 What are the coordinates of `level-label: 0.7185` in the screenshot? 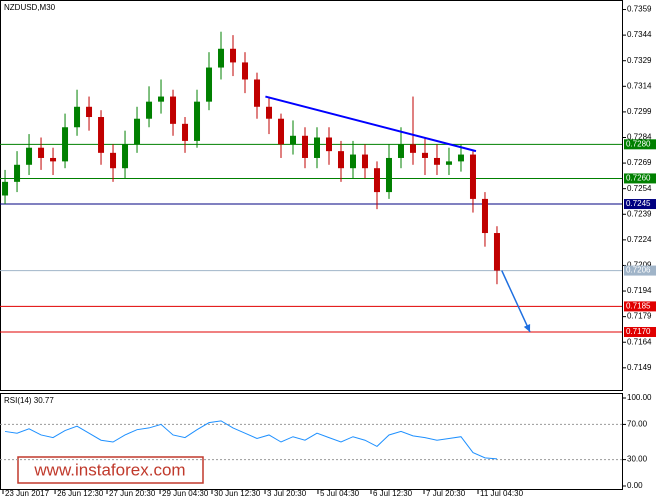 It's located at (638, 306).